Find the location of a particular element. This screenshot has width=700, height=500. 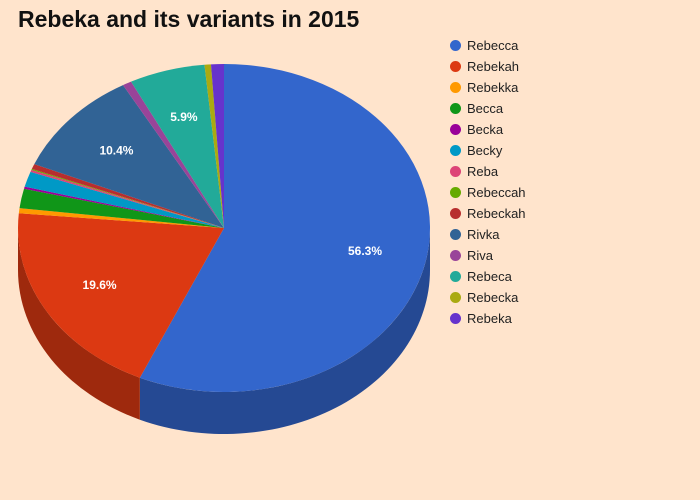

legend-label: Rebekah is located at coordinates (493, 66).